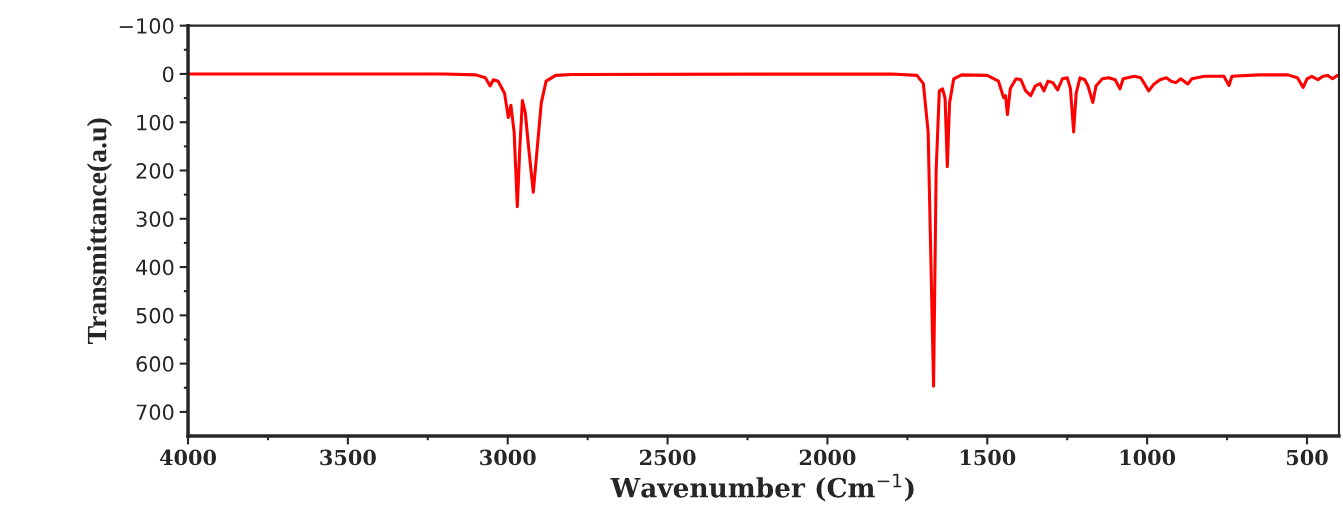  I want to click on y-tick-label: 700, so click(155, 412).